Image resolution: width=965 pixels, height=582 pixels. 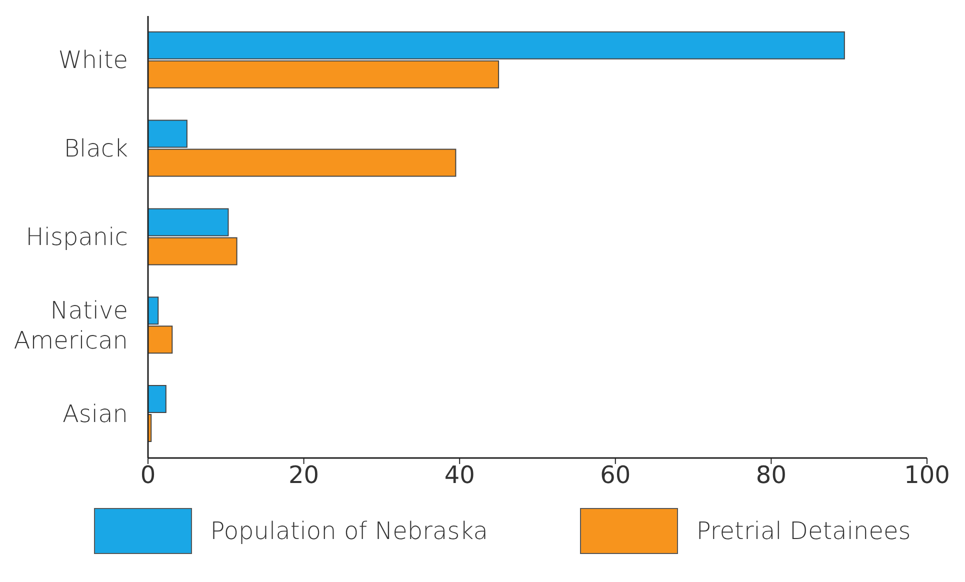 I want to click on x-tick-label: 60, so click(x=615, y=475).